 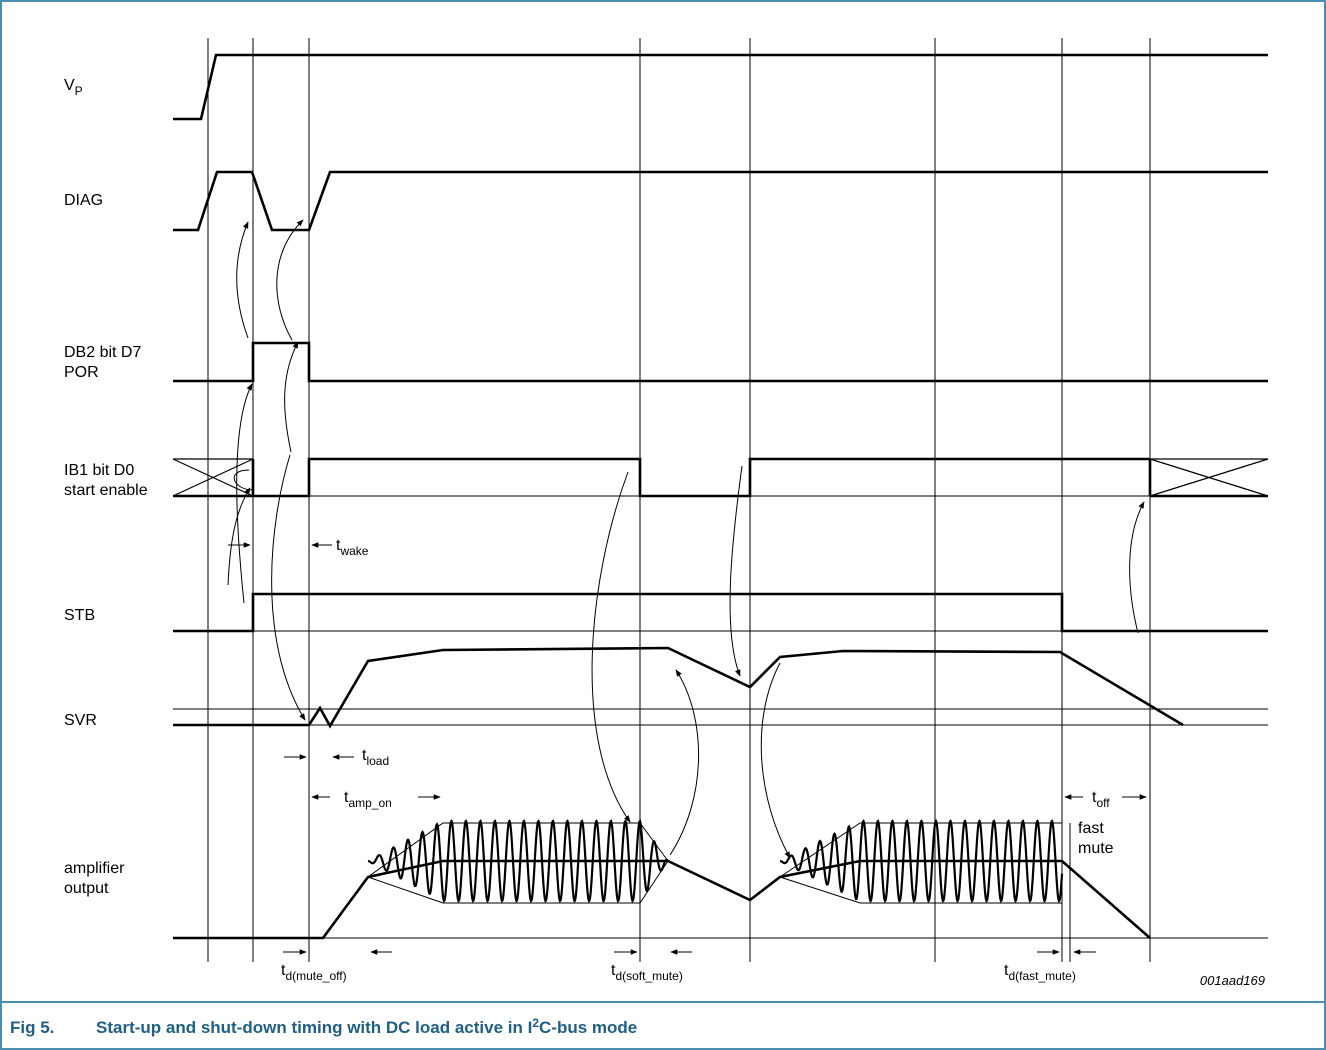 What do you see at coordinates (79, 615) in the screenshot?
I see `stb-label: STB` at bounding box center [79, 615].